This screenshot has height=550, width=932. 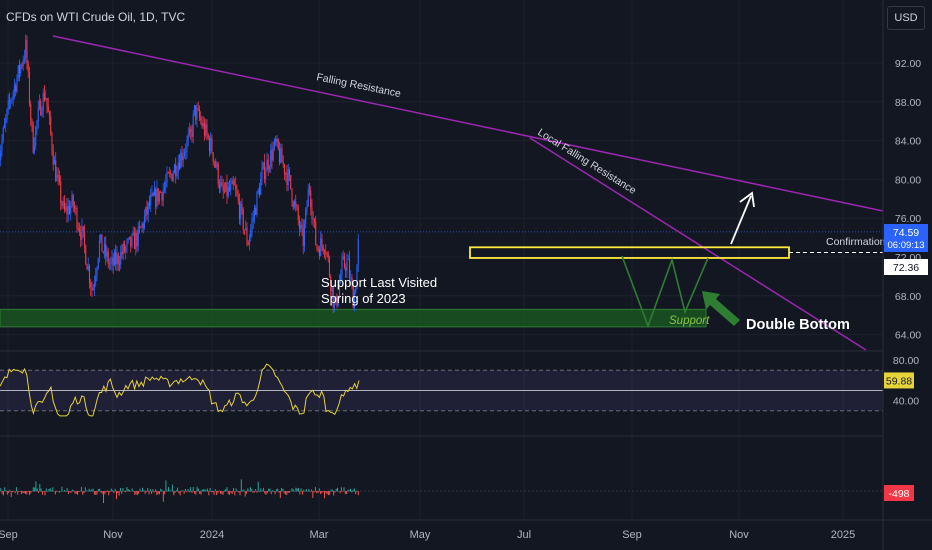 I want to click on rsi-tick-label: 40.00, so click(x=906, y=402).